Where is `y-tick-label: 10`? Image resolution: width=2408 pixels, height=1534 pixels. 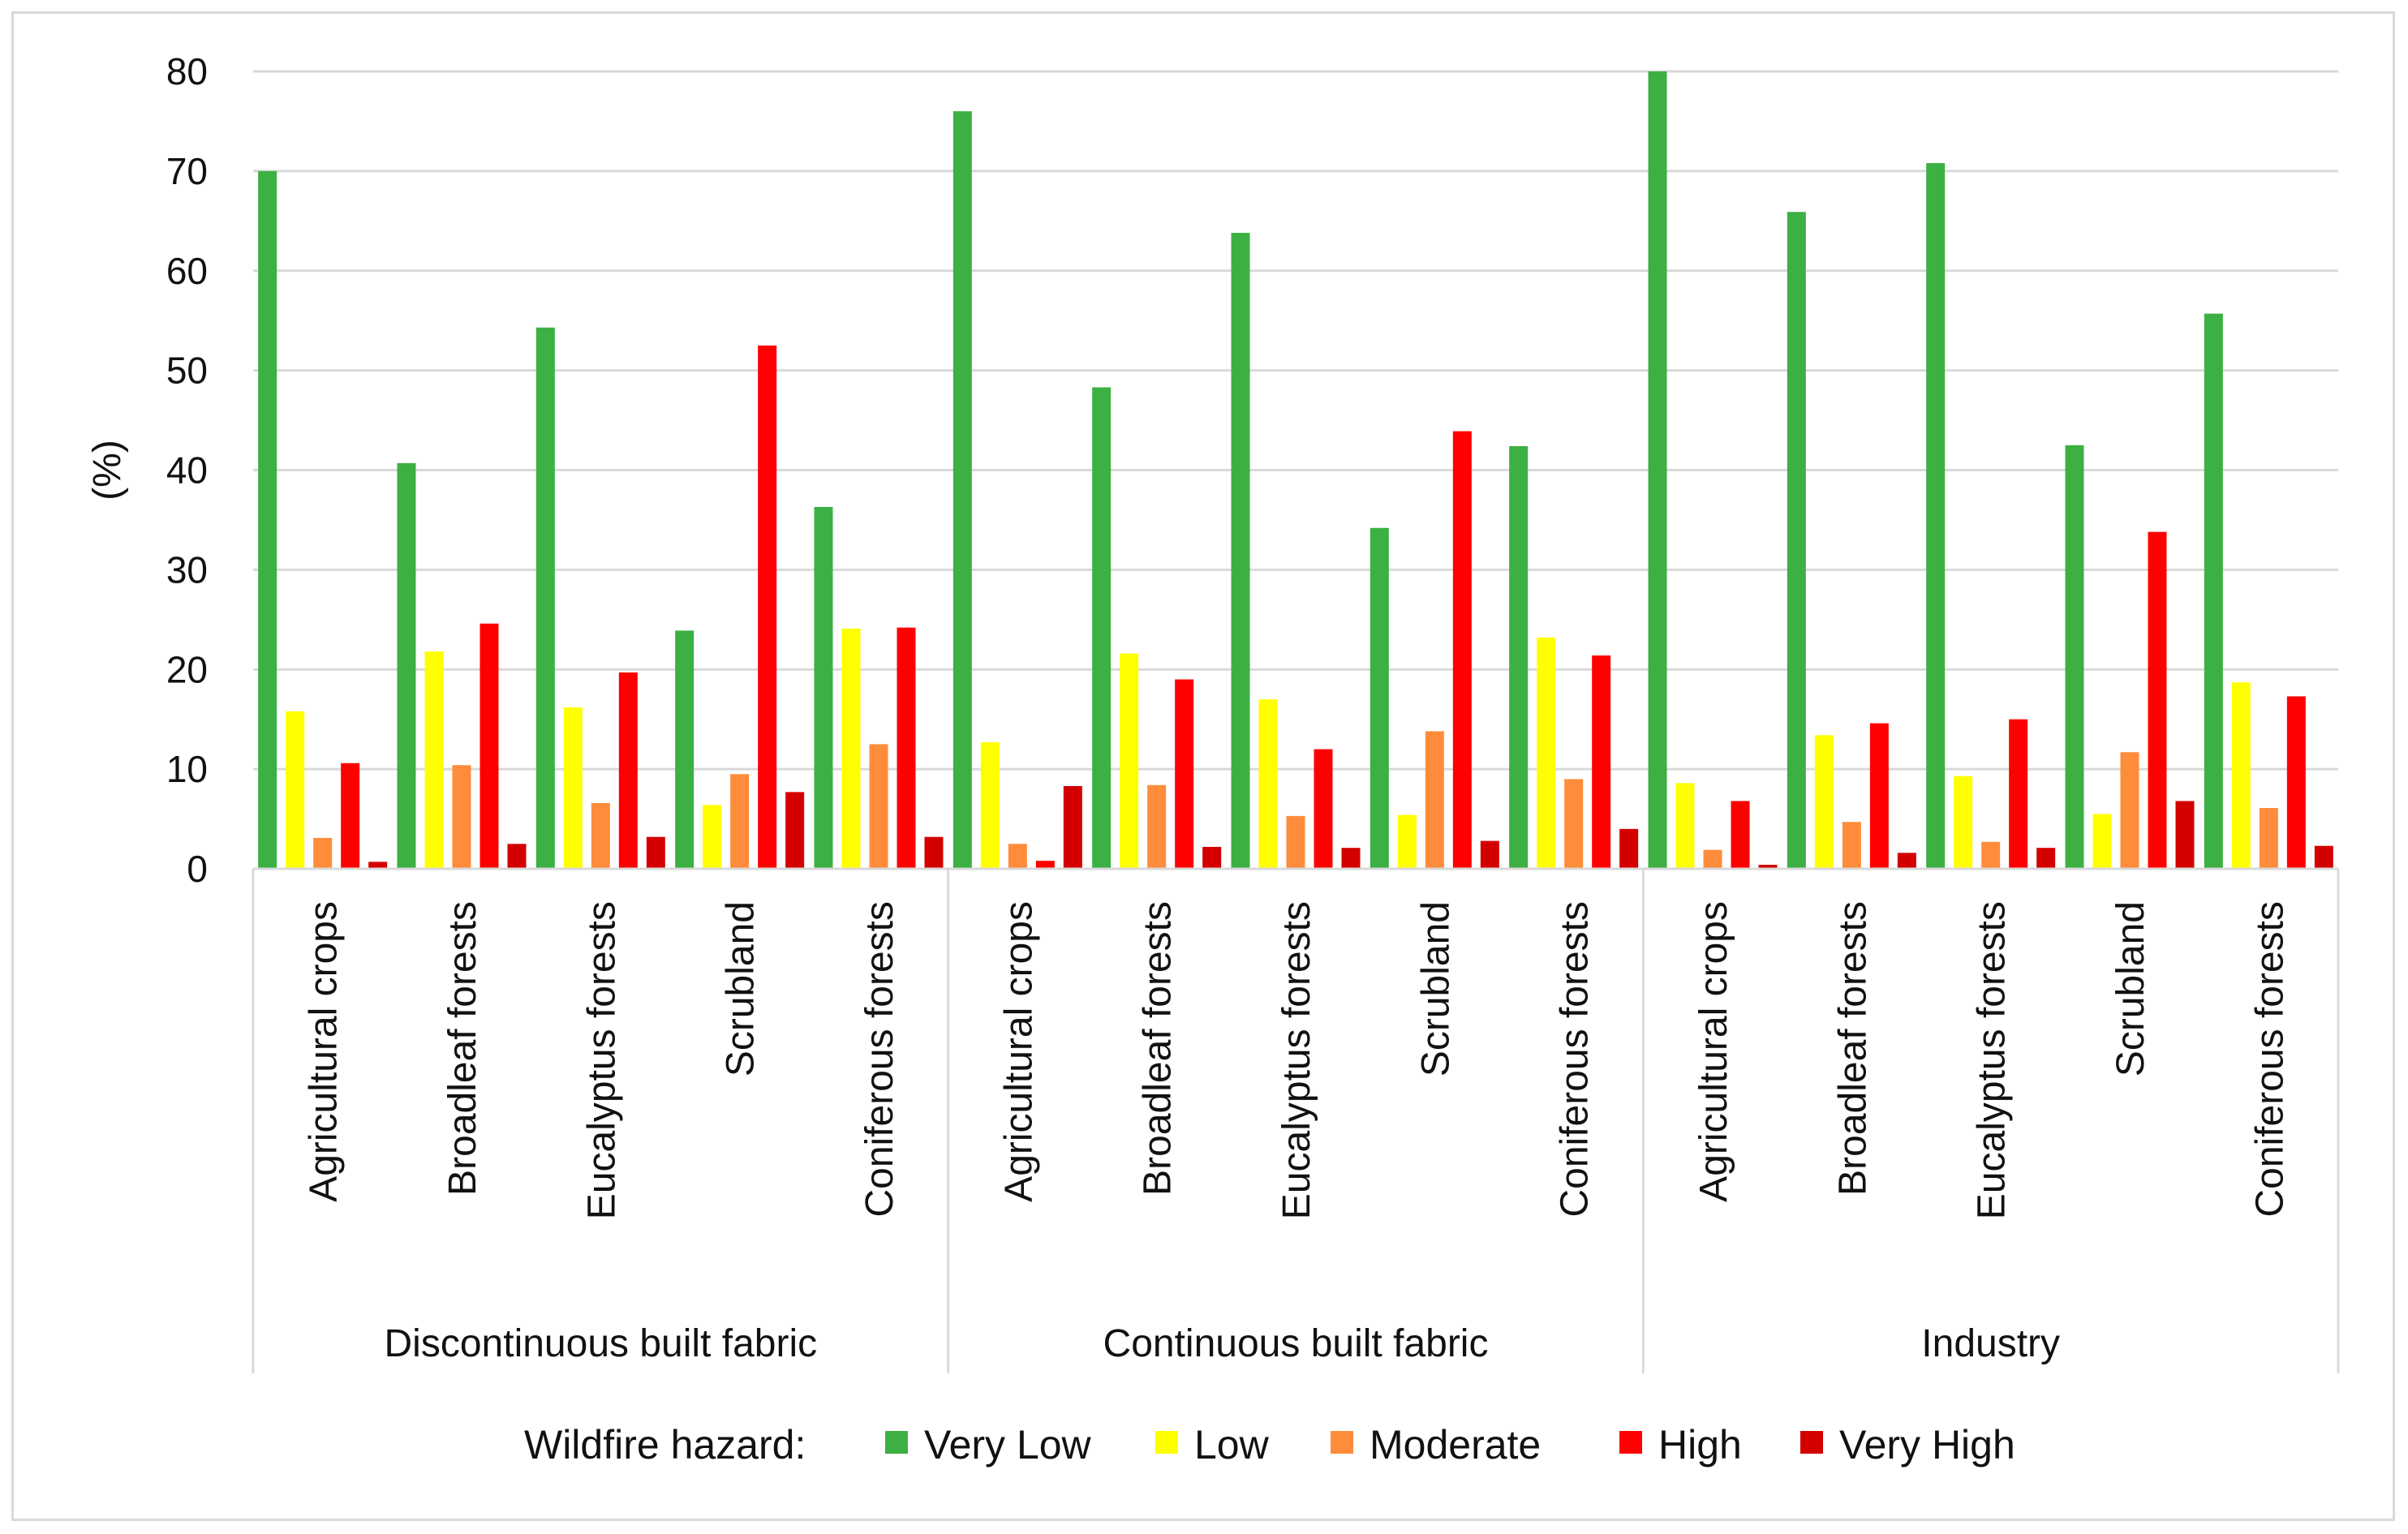 y-tick-label: 10 is located at coordinates (187, 769).